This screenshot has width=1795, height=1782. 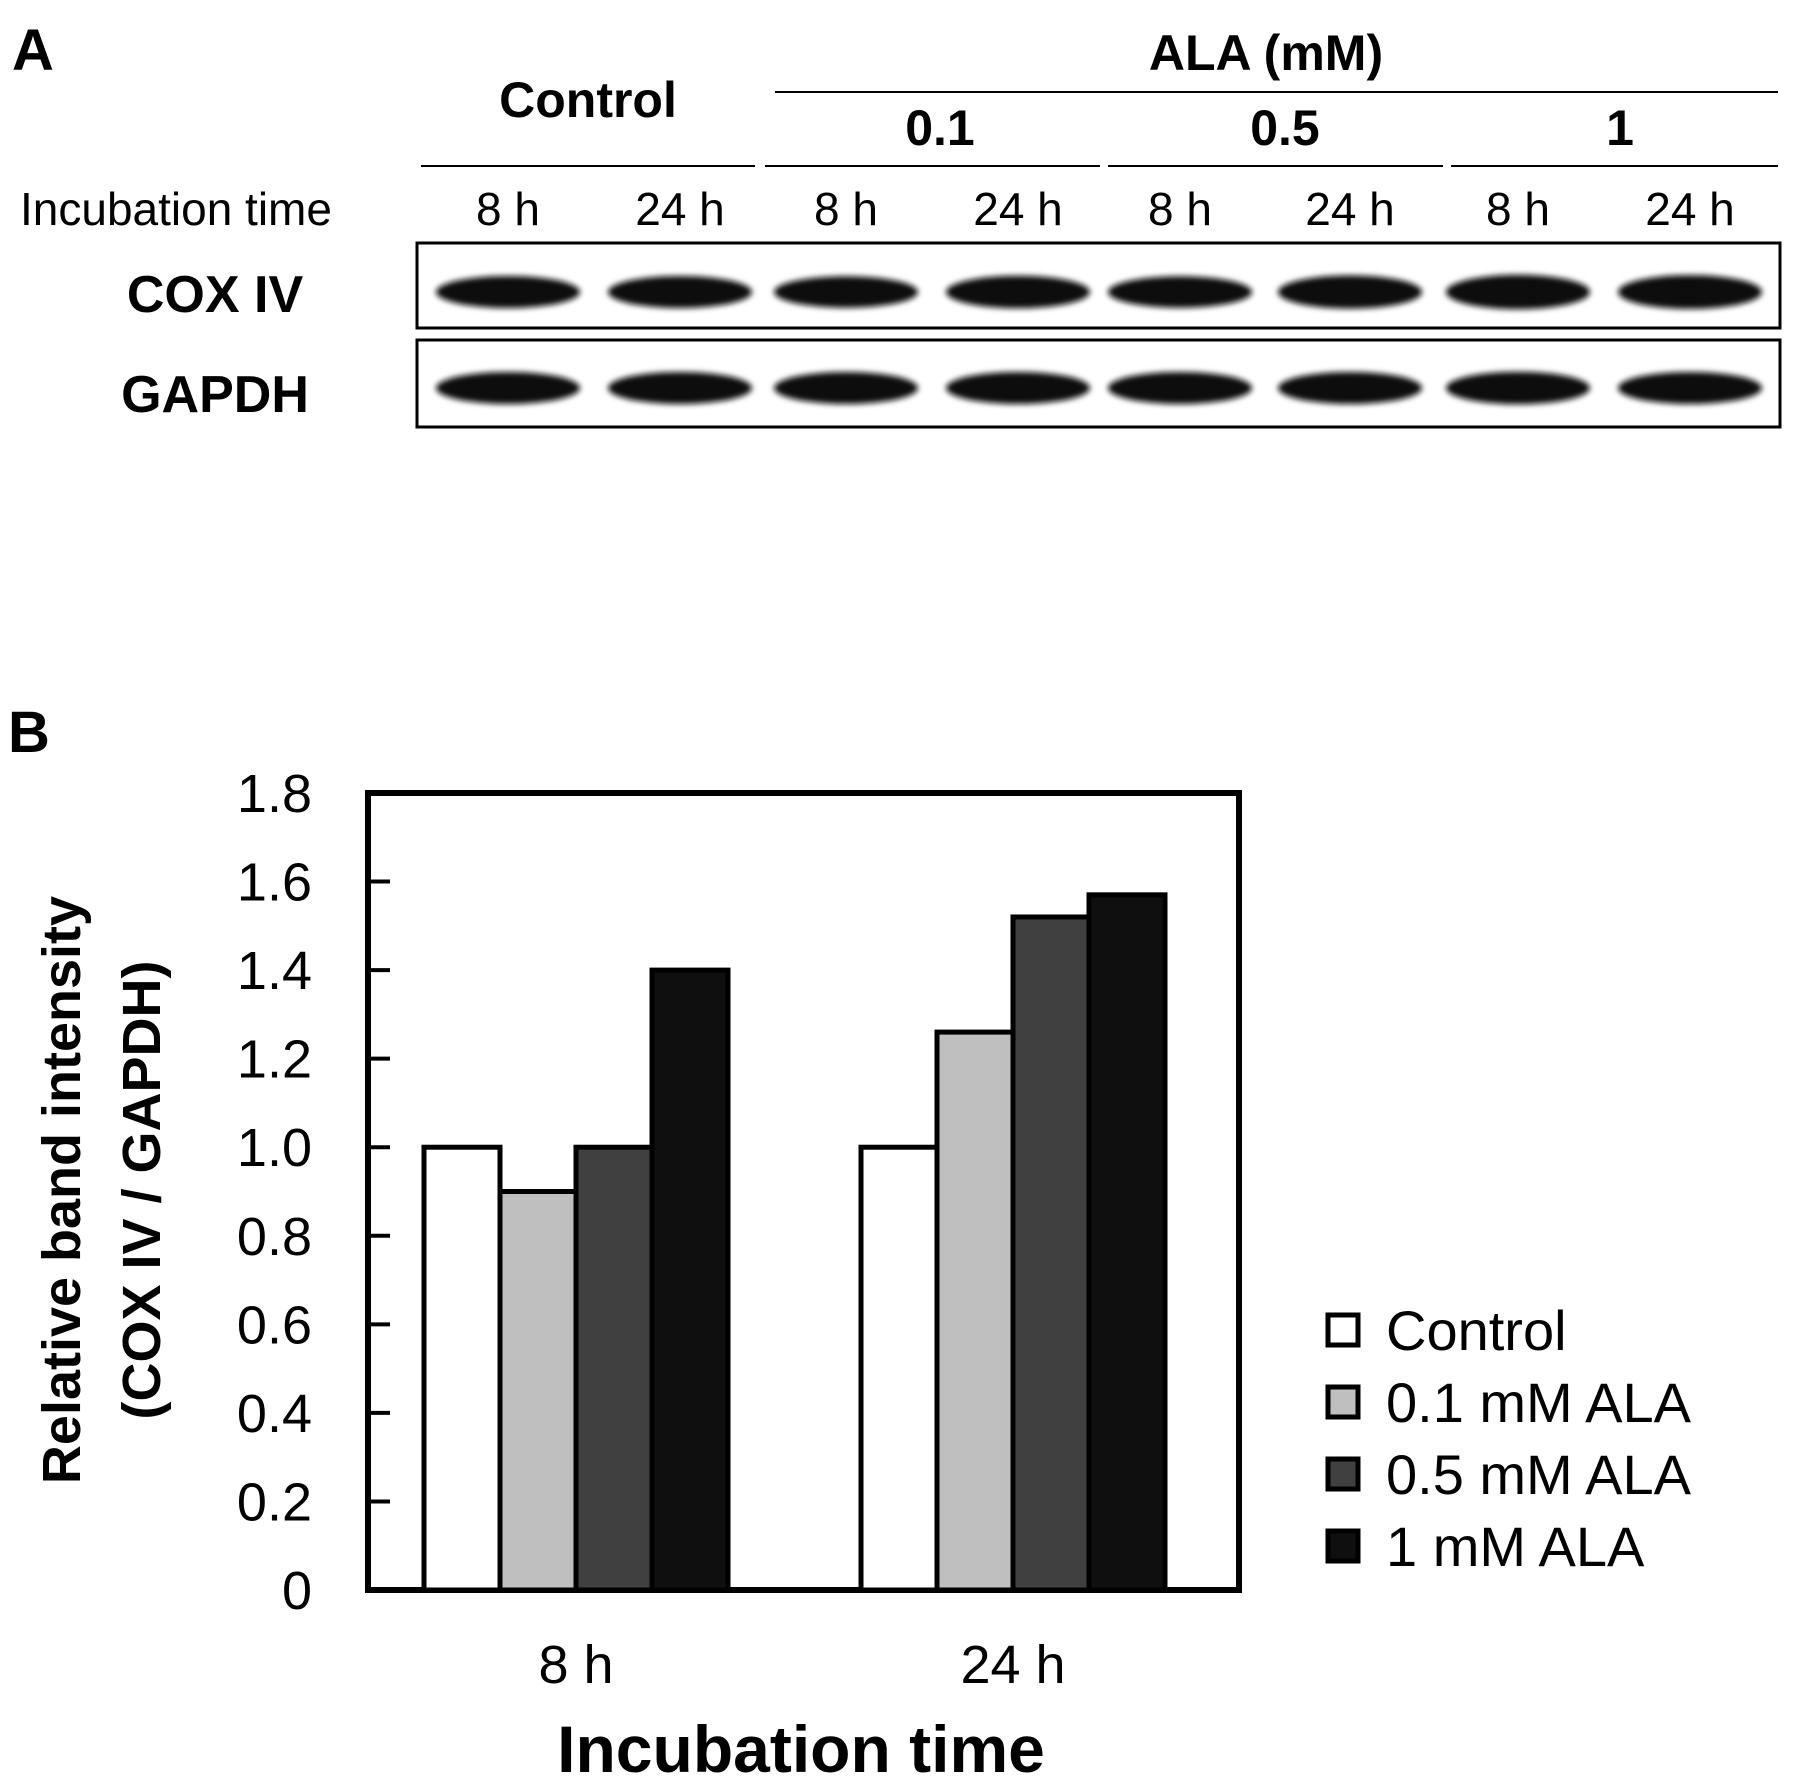 I want to click on blot-label-cox-iv: COX IV, so click(x=215, y=295).